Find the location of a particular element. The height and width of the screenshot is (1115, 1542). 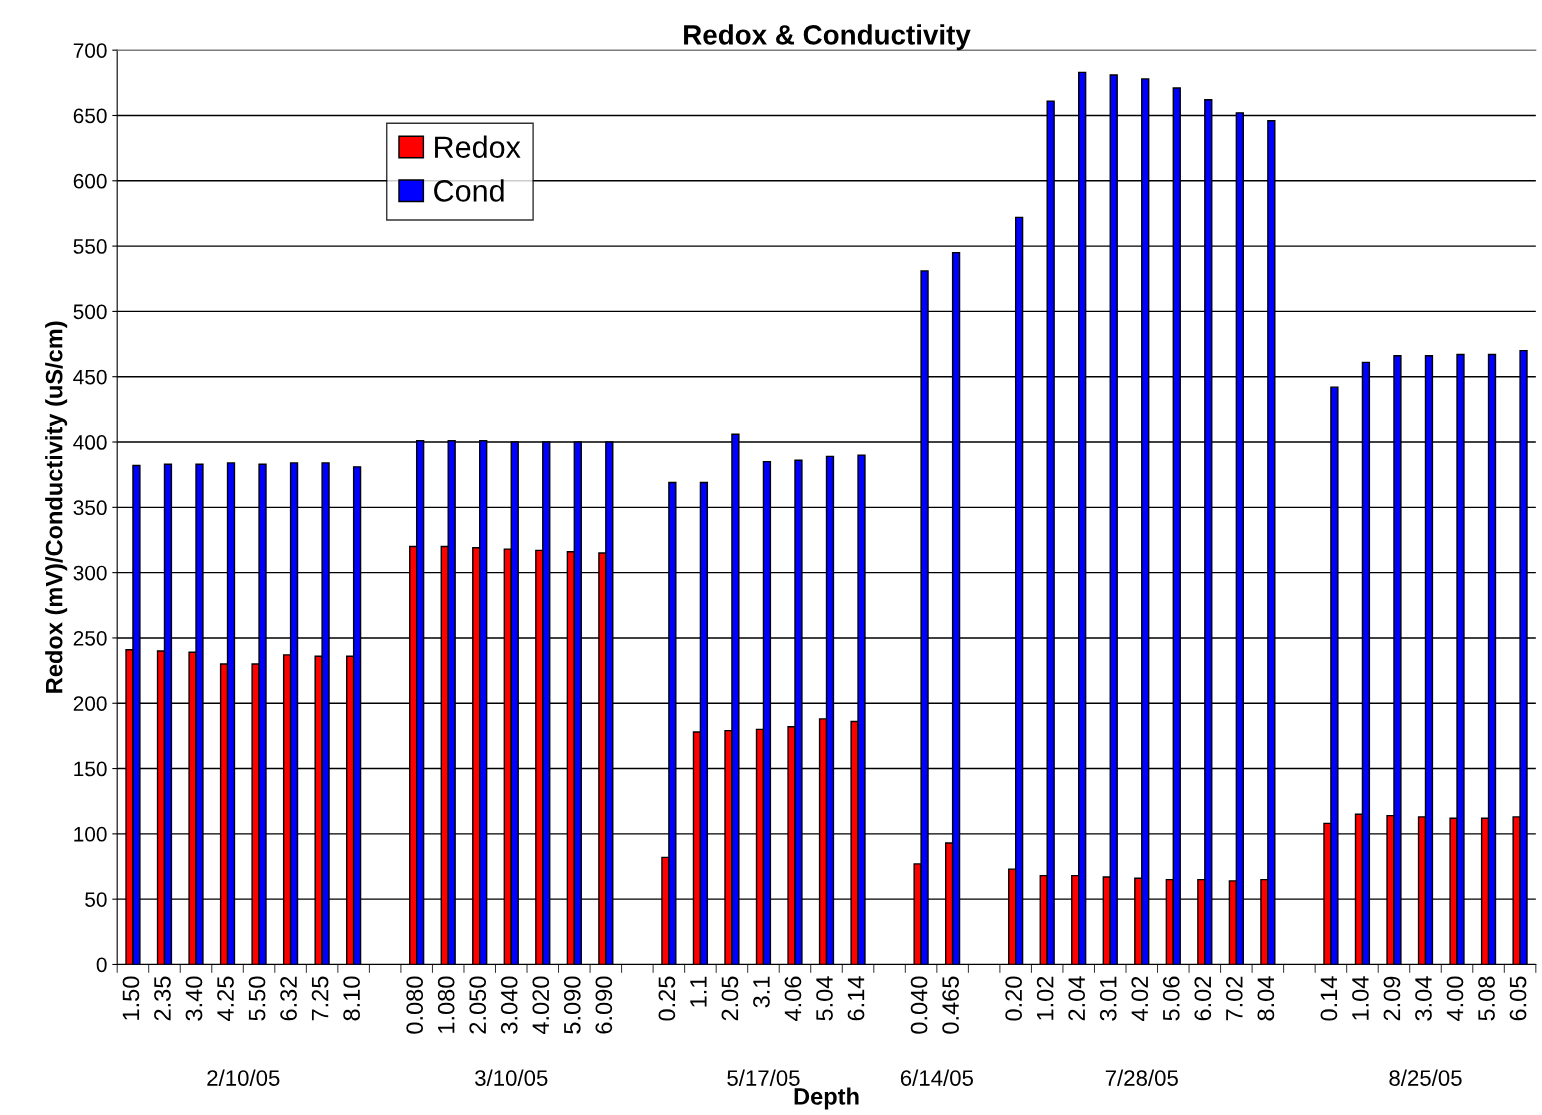

y-tick-label: 600 is located at coordinates (90, 181).